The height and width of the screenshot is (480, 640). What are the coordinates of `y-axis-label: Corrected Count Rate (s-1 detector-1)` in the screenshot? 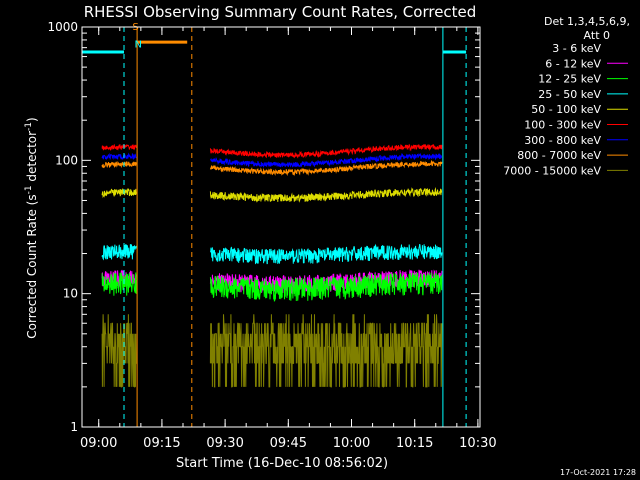 It's located at (31, 227).